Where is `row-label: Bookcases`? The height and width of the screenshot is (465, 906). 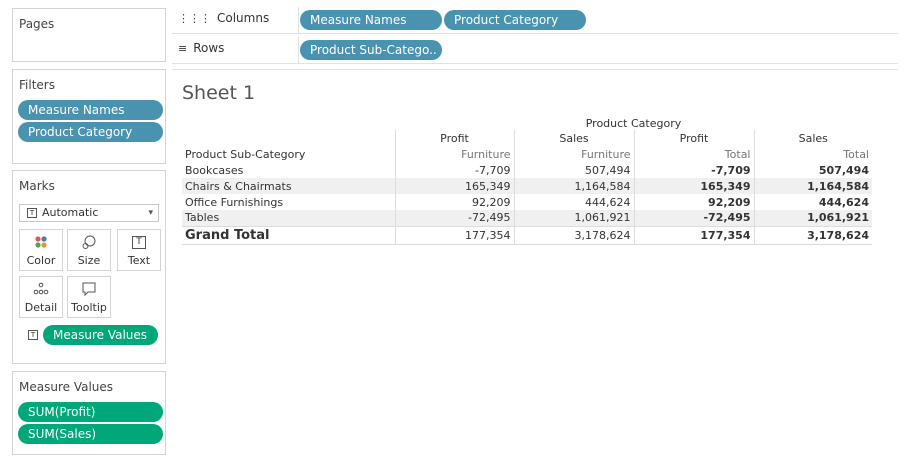
row-label: Bookcases is located at coordinates (214, 170).